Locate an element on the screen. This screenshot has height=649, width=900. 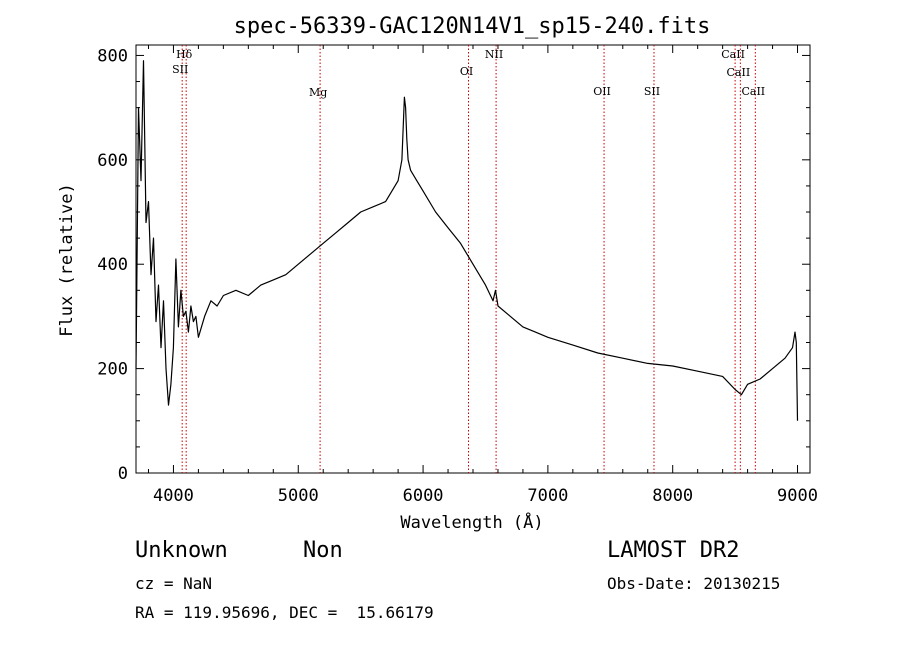
x-axis-label: Wavelength (Å) is located at coordinates (471, 522).